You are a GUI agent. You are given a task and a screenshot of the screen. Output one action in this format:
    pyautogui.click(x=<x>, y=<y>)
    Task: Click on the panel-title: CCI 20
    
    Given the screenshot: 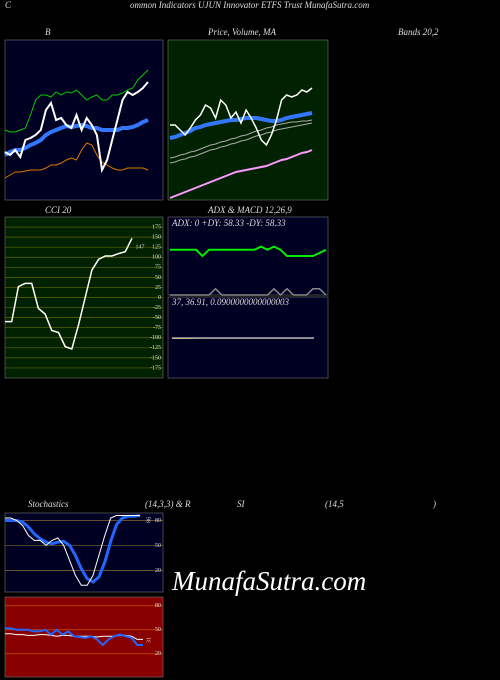 What is the action you would take?
    pyautogui.click(x=58, y=210)
    